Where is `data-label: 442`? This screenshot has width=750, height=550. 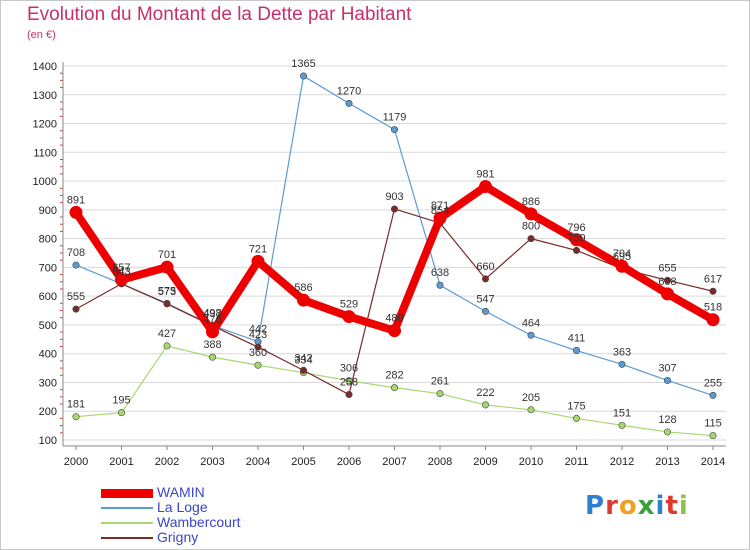 data-label: 442 is located at coordinates (258, 330).